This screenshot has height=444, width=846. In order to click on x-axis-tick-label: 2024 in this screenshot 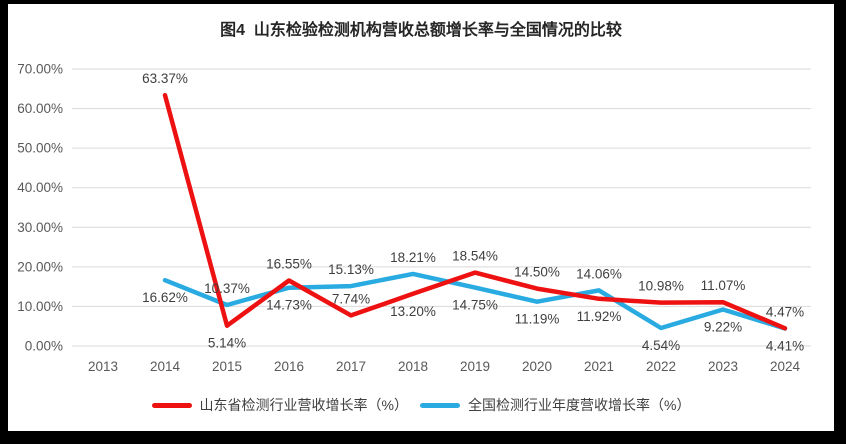, I will do `click(785, 366)`.